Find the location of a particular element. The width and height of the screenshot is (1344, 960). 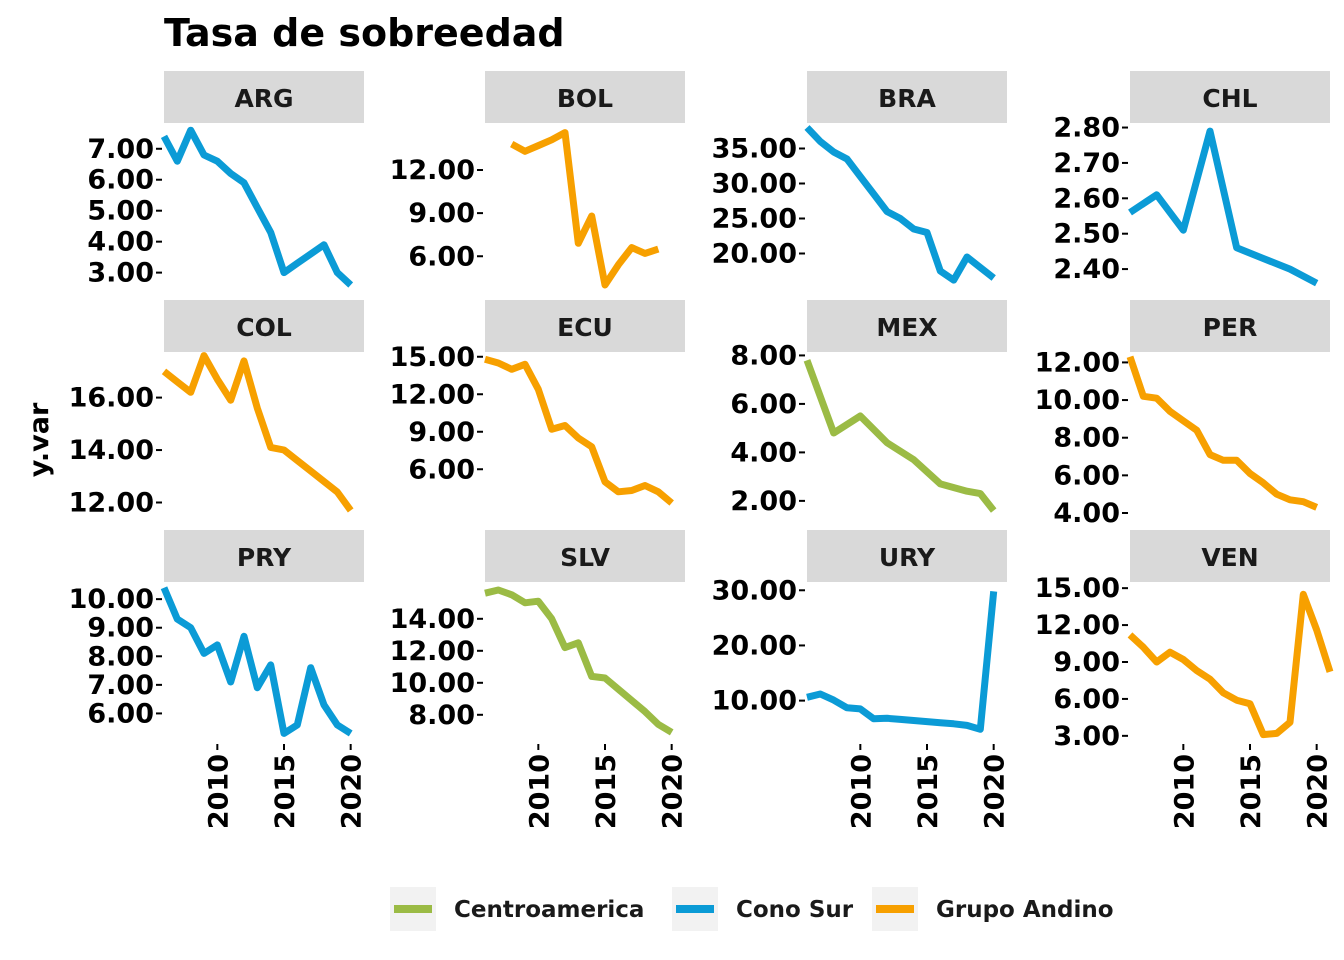

strip-label-arg: ARG is located at coordinates (263, 98).